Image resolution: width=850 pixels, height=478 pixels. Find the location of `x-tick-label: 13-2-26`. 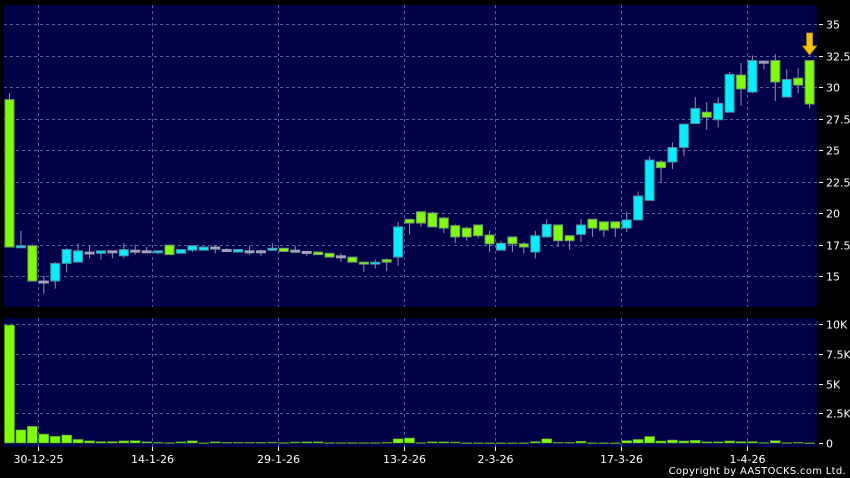

x-tick-label: 13-2-26 is located at coordinates (404, 459).